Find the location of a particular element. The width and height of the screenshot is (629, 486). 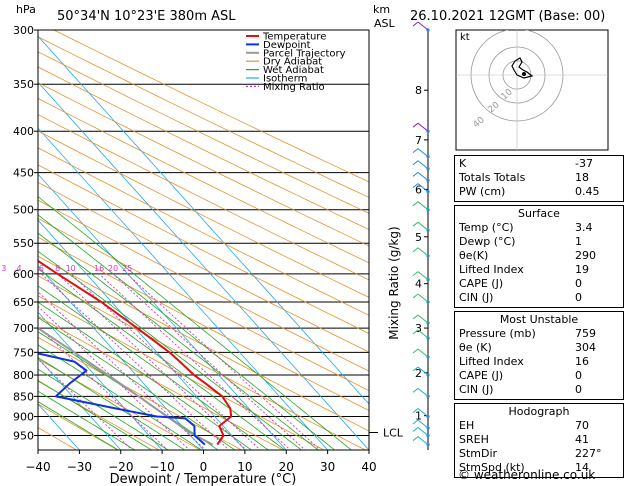

stat-label: Totals Totals is located at coordinates (492, 177).